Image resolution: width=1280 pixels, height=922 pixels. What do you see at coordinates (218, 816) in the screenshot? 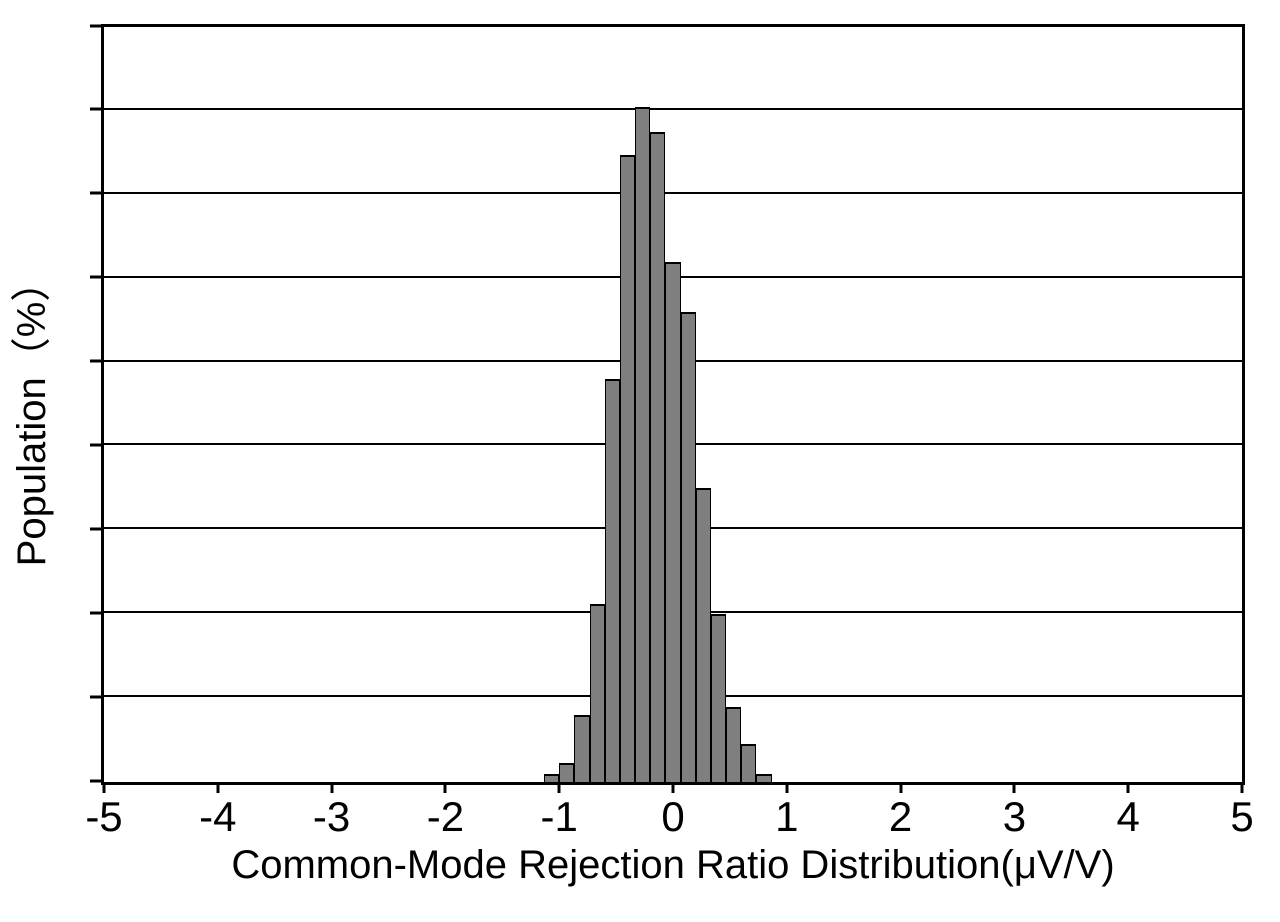
I see `x-axis-tick-label: -4` at bounding box center [218, 816].